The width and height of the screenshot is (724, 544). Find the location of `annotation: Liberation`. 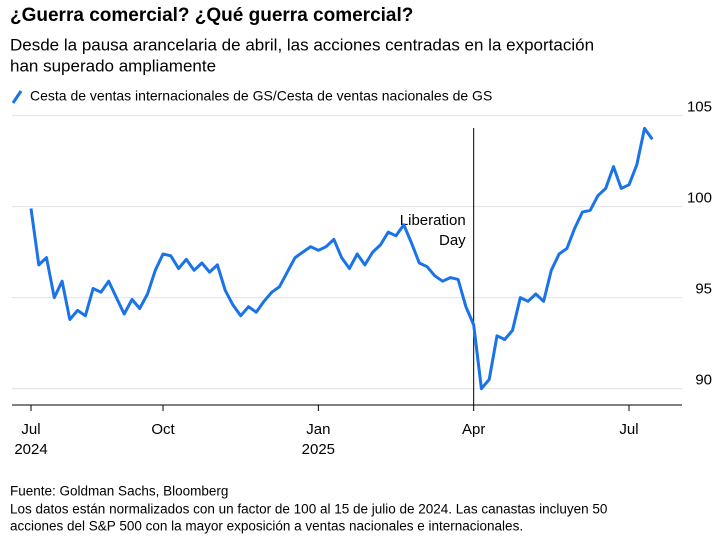

annotation: Liberation is located at coordinates (433, 220).